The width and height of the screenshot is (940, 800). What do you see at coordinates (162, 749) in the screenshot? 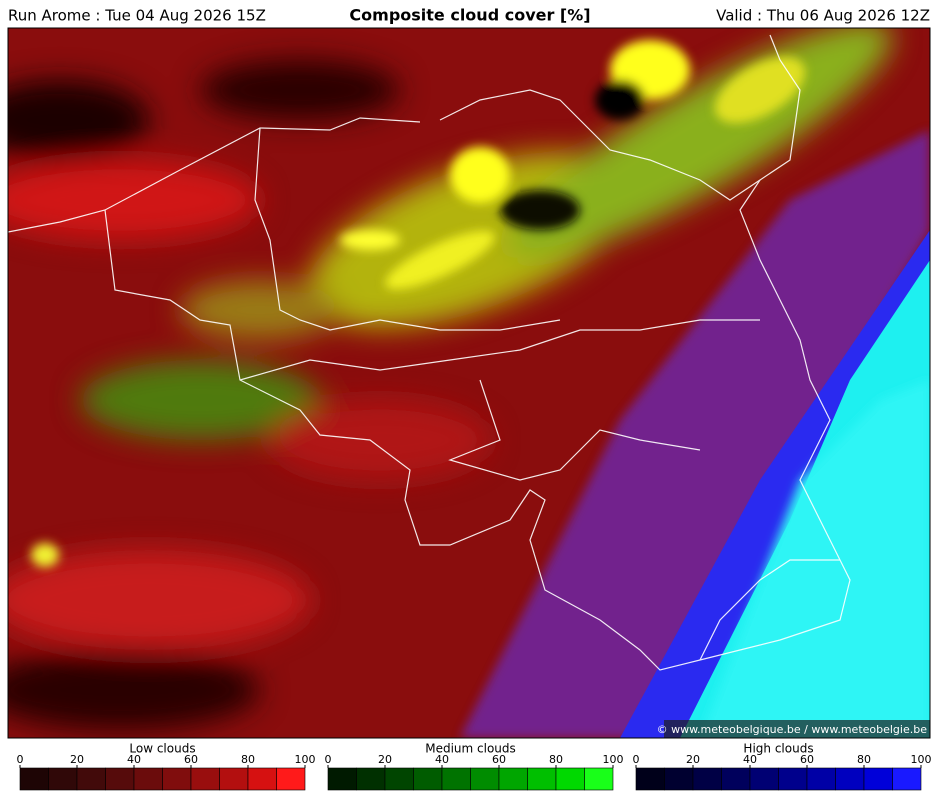
I see `legend-title: Low clouds` at bounding box center [162, 749].